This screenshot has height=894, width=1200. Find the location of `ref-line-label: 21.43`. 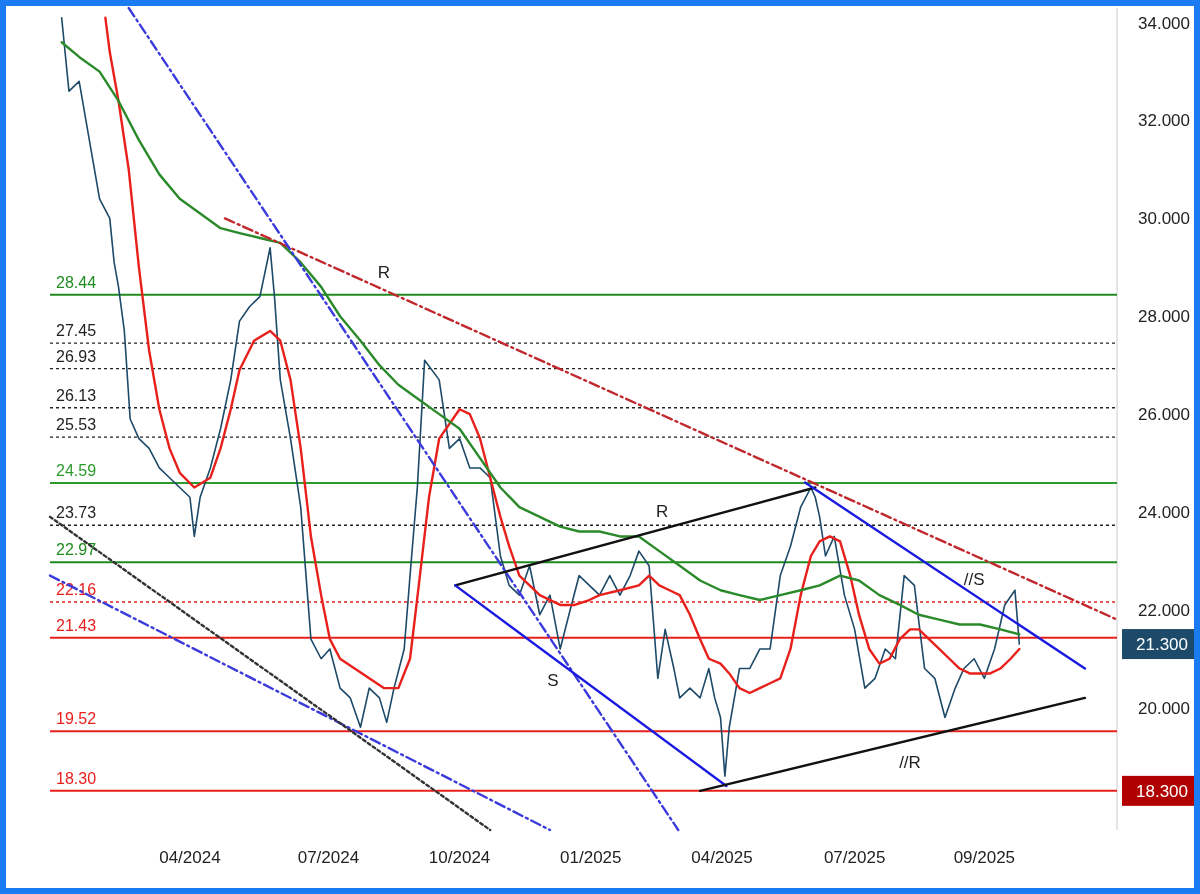

ref-line-label: 21.43 is located at coordinates (76, 625).